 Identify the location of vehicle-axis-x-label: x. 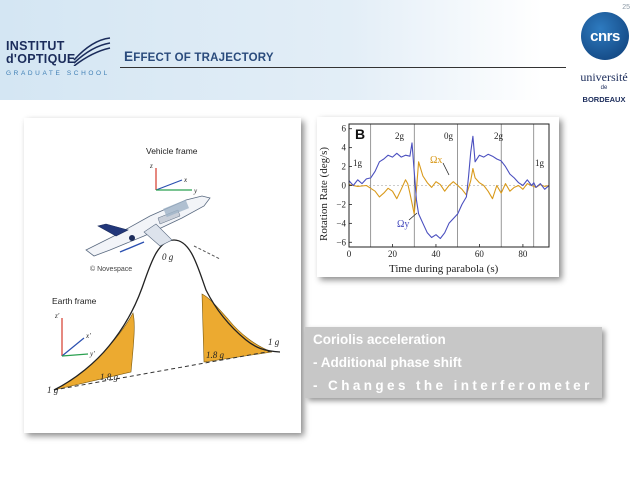
(185, 180).